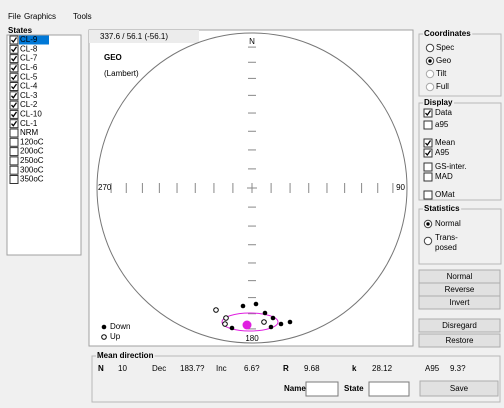 This screenshot has height=408, width=504. I want to click on display-group, so click(460, 151).